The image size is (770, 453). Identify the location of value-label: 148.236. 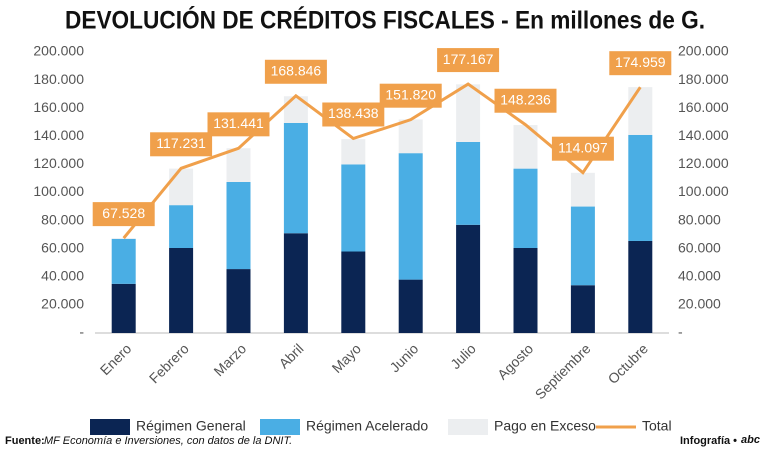
(525, 99).